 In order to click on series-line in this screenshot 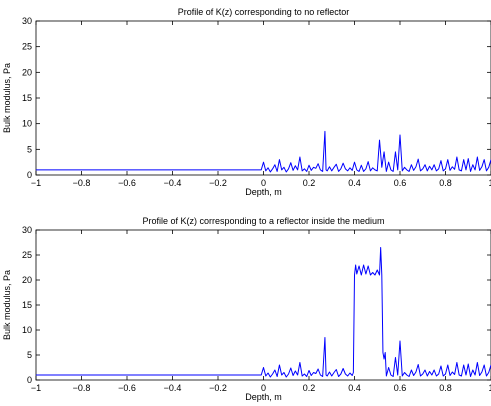, I will do `click(263, 151)`.